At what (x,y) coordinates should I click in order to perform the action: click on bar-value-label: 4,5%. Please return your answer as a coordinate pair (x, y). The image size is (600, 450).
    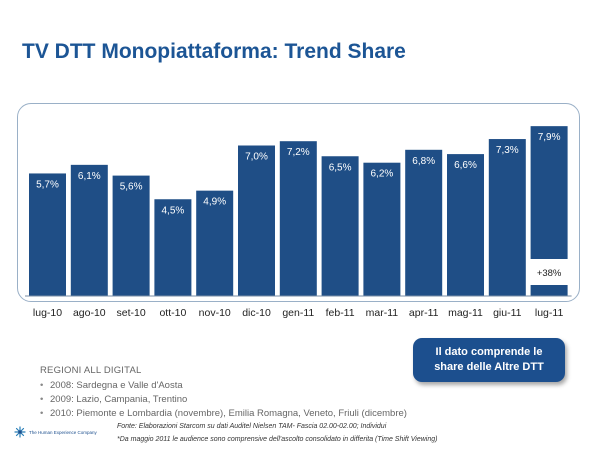
    Looking at the image, I should click on (173, 210).